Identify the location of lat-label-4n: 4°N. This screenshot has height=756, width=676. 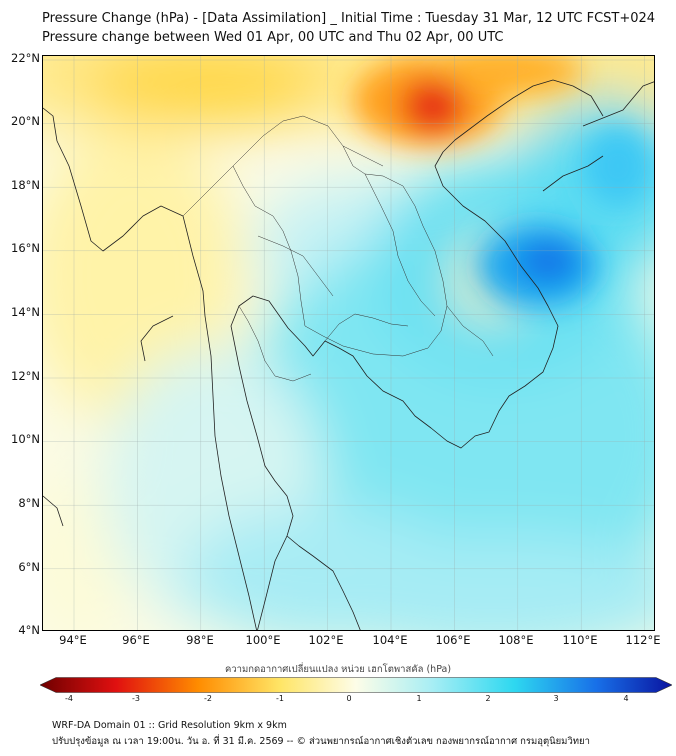
(29, 630).